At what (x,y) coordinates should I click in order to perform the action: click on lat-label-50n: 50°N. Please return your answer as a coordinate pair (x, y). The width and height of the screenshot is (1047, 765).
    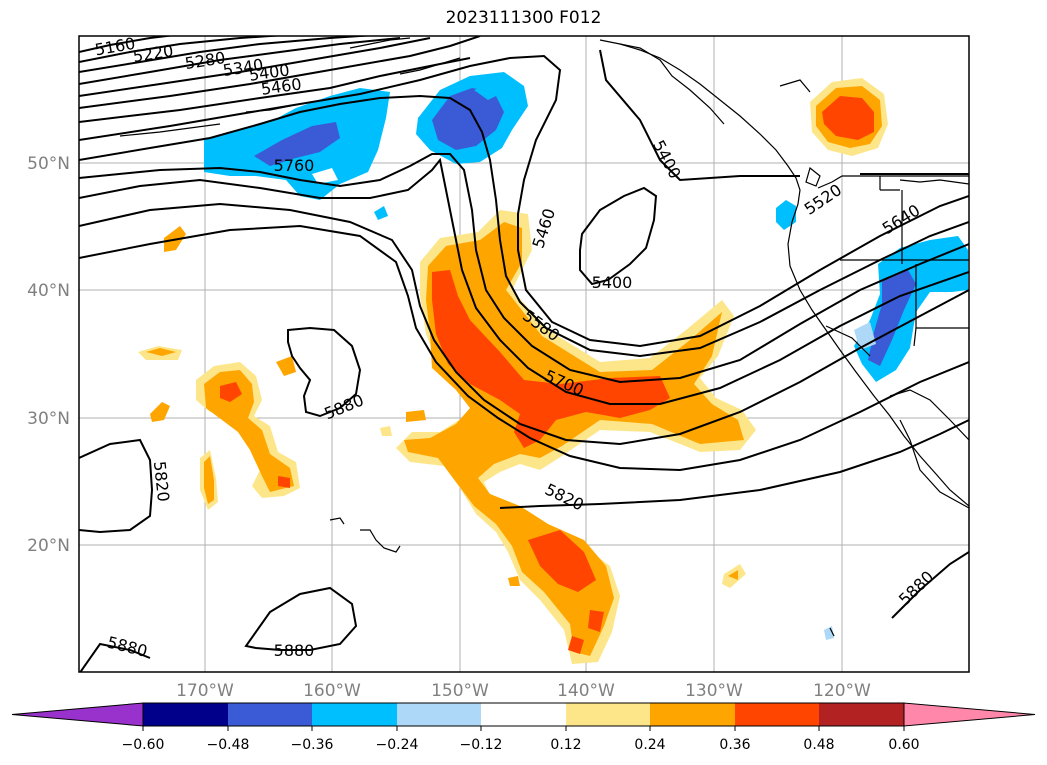
    Looking at the image, I should click on (48, 164).